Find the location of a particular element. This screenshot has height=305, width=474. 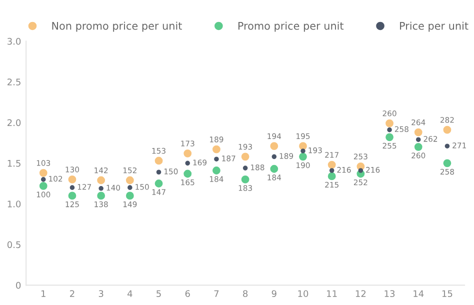

y-tick-label: 0.5 is located at coordinates (13, 244).